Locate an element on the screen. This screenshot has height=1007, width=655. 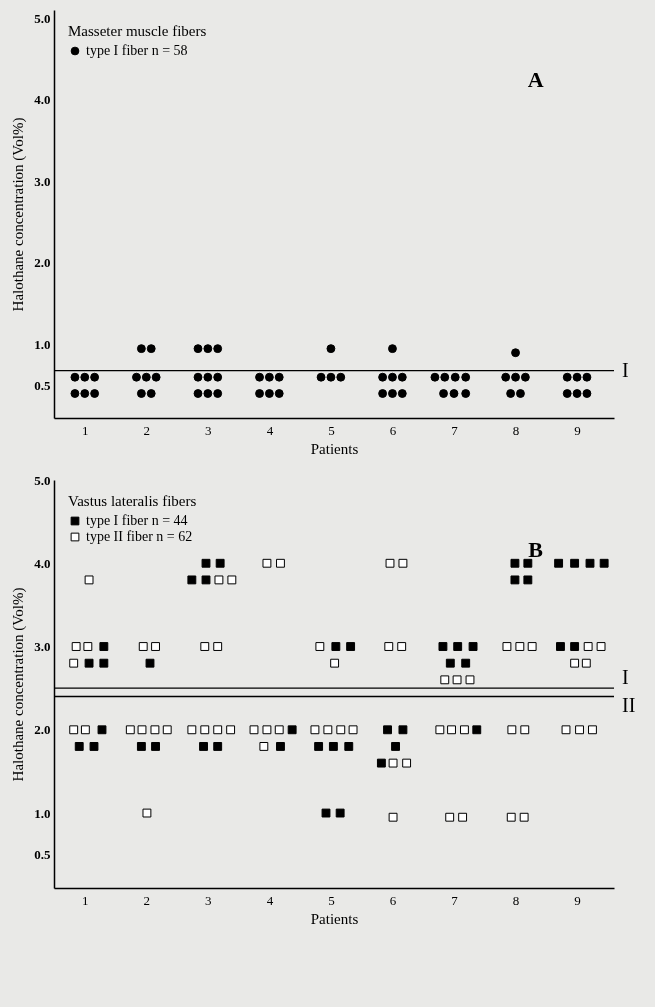
x-tick-label: 9 is located at coordinates (577, 900).